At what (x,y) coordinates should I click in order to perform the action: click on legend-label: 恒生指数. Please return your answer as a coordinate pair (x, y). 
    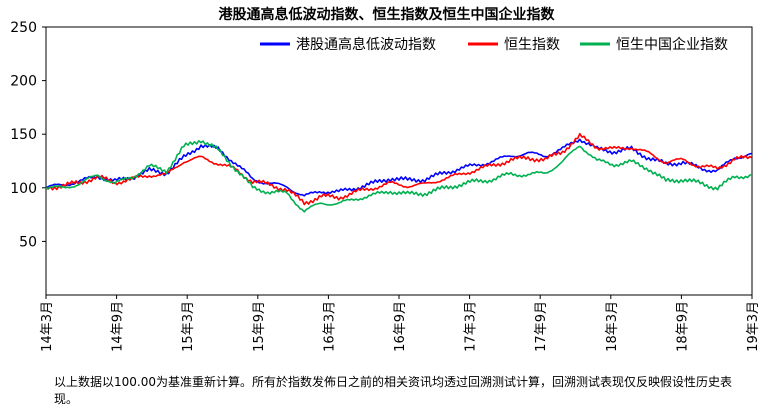
    Looking at the image, I should click on (532, 45).